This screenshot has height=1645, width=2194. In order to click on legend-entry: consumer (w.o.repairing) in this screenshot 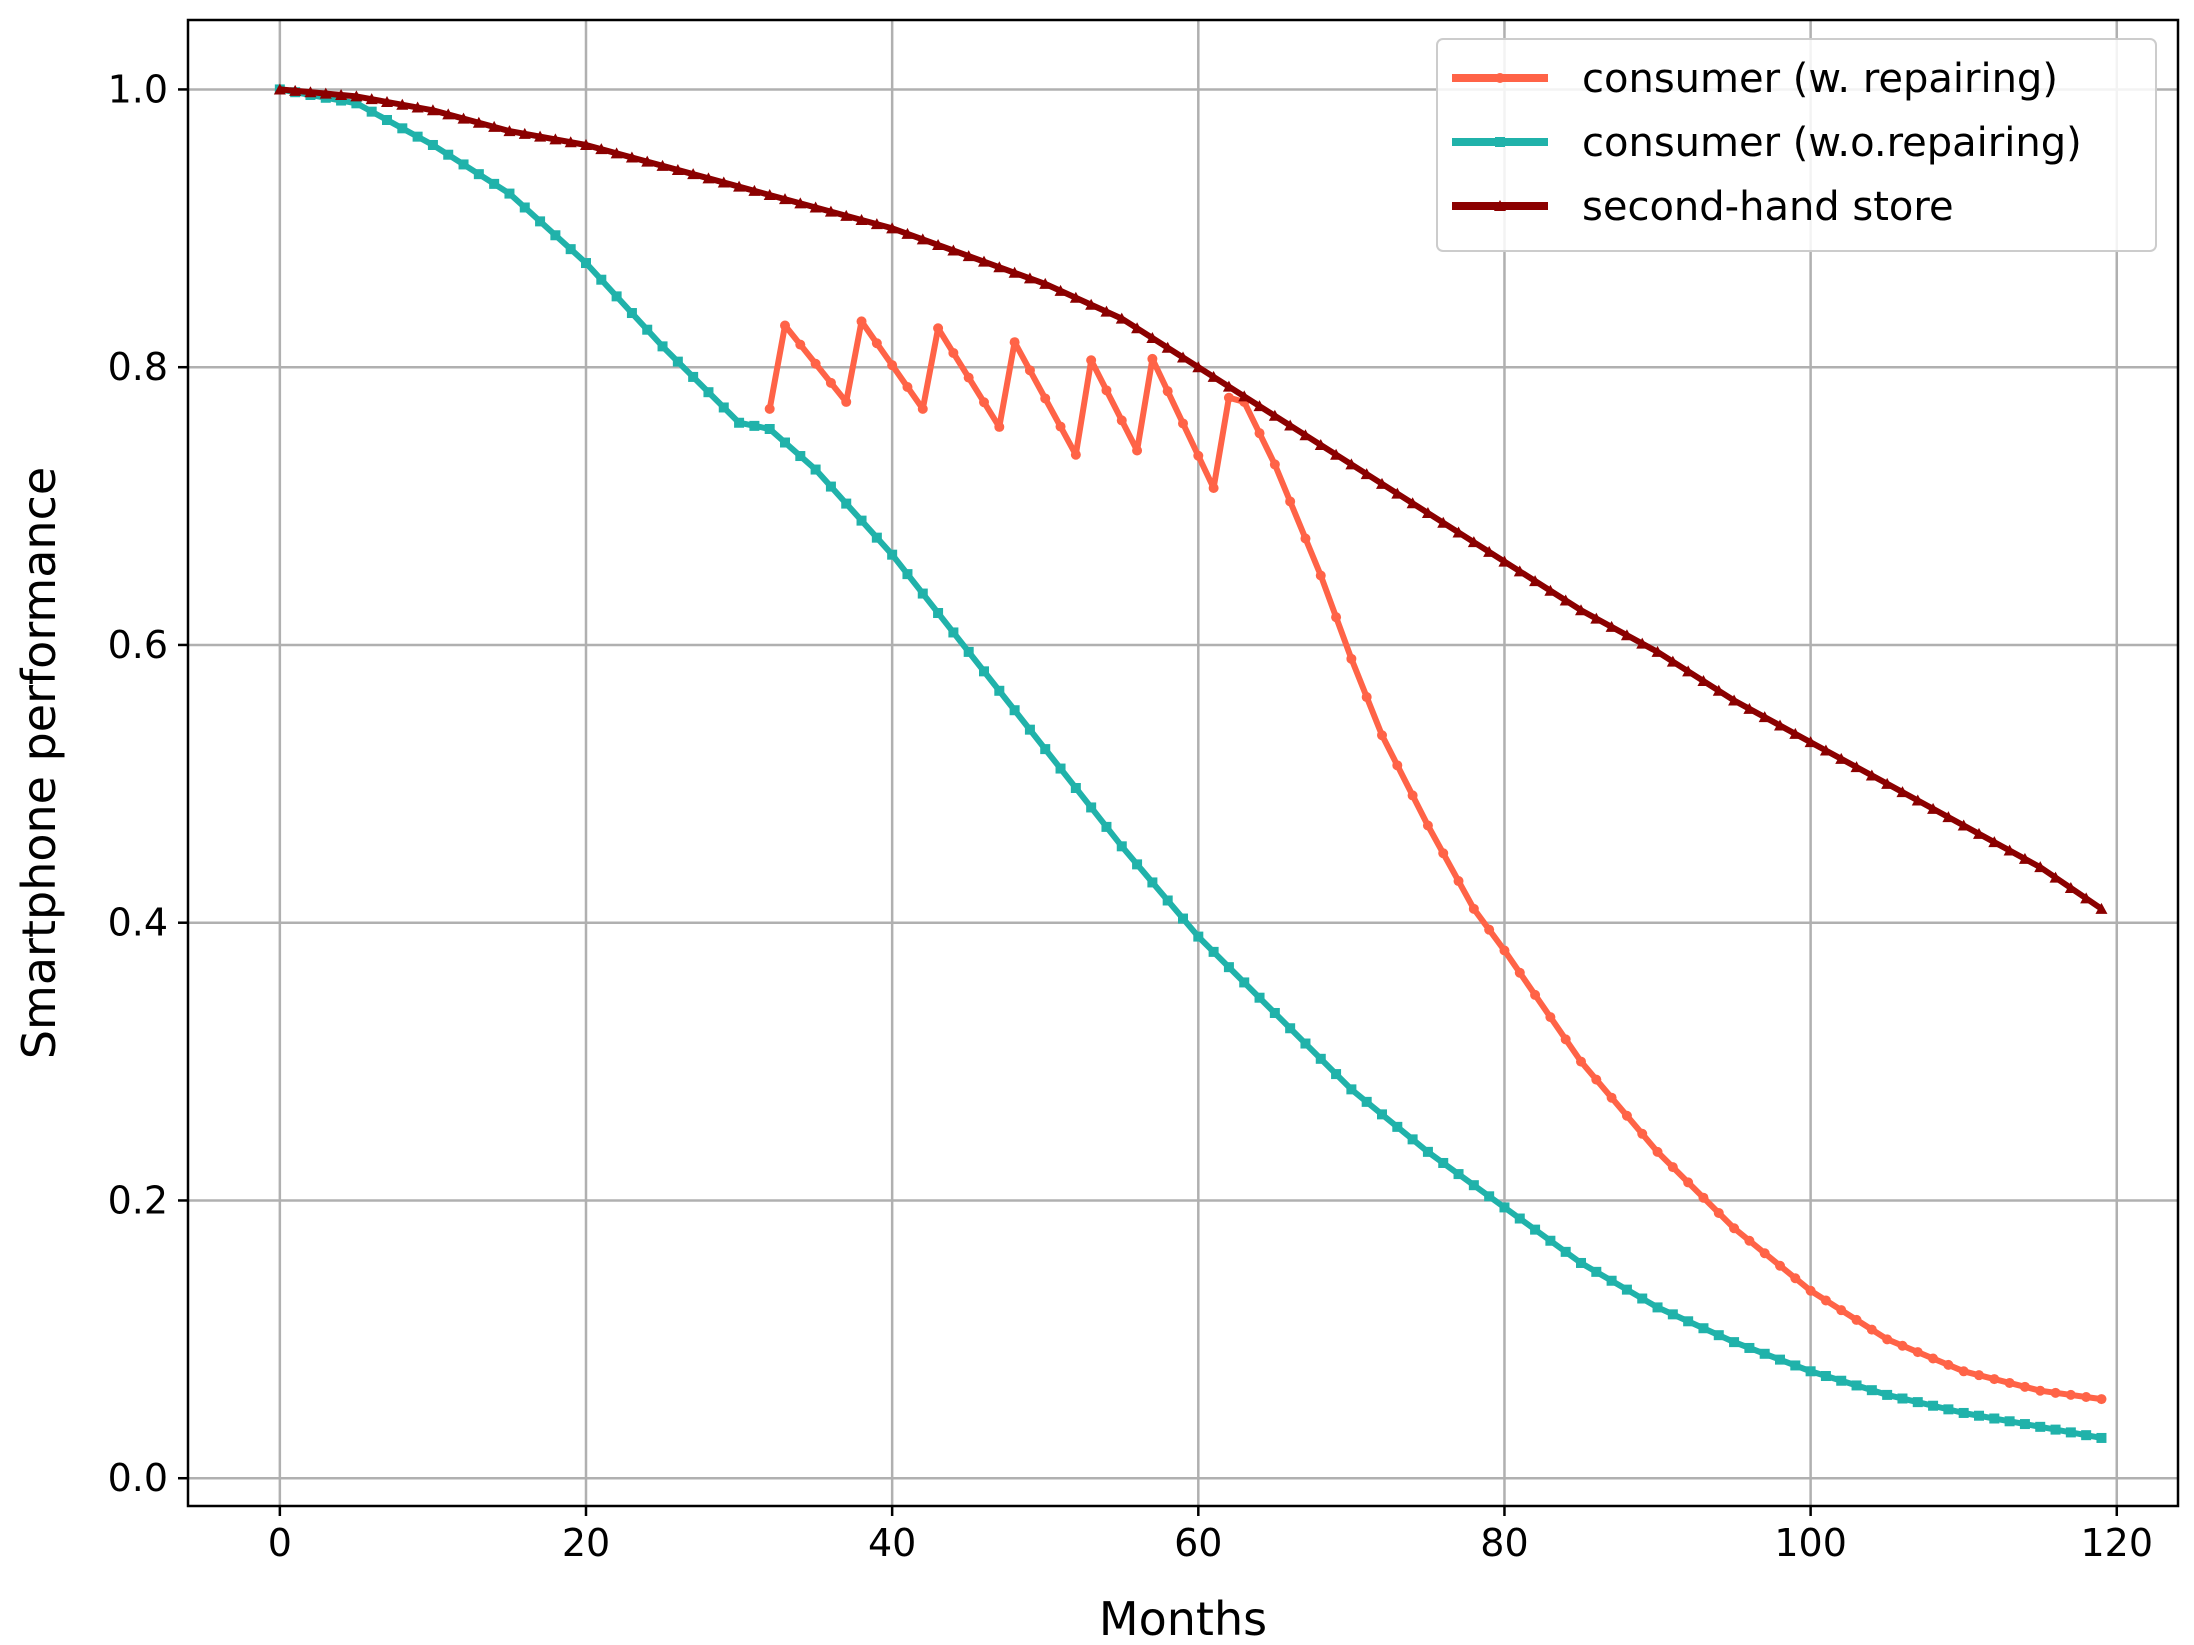, I will do `click(1767, 143)`.